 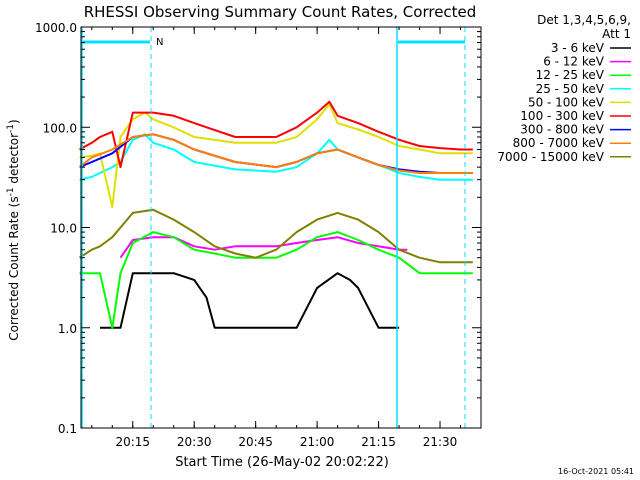 What do you see at coordinates (194, 442) in the screenshot?
I see `x-tick-label: 20:30` at bounding box center [194, 442].